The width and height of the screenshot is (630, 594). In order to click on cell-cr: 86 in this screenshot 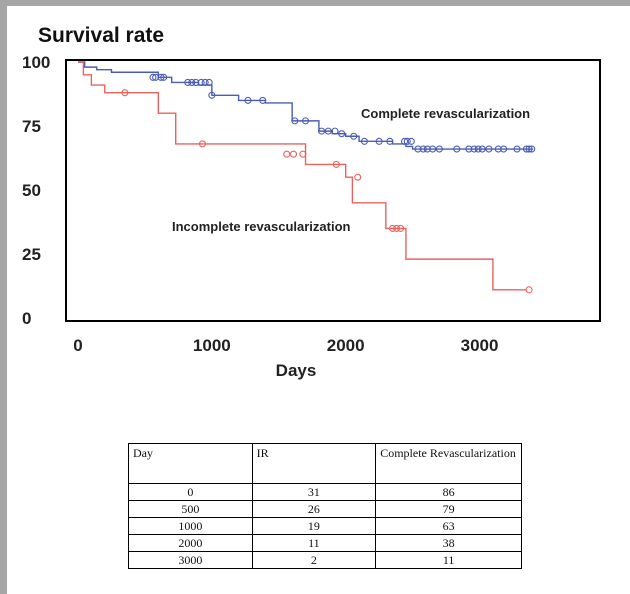, I will do `click(448, 492)`.